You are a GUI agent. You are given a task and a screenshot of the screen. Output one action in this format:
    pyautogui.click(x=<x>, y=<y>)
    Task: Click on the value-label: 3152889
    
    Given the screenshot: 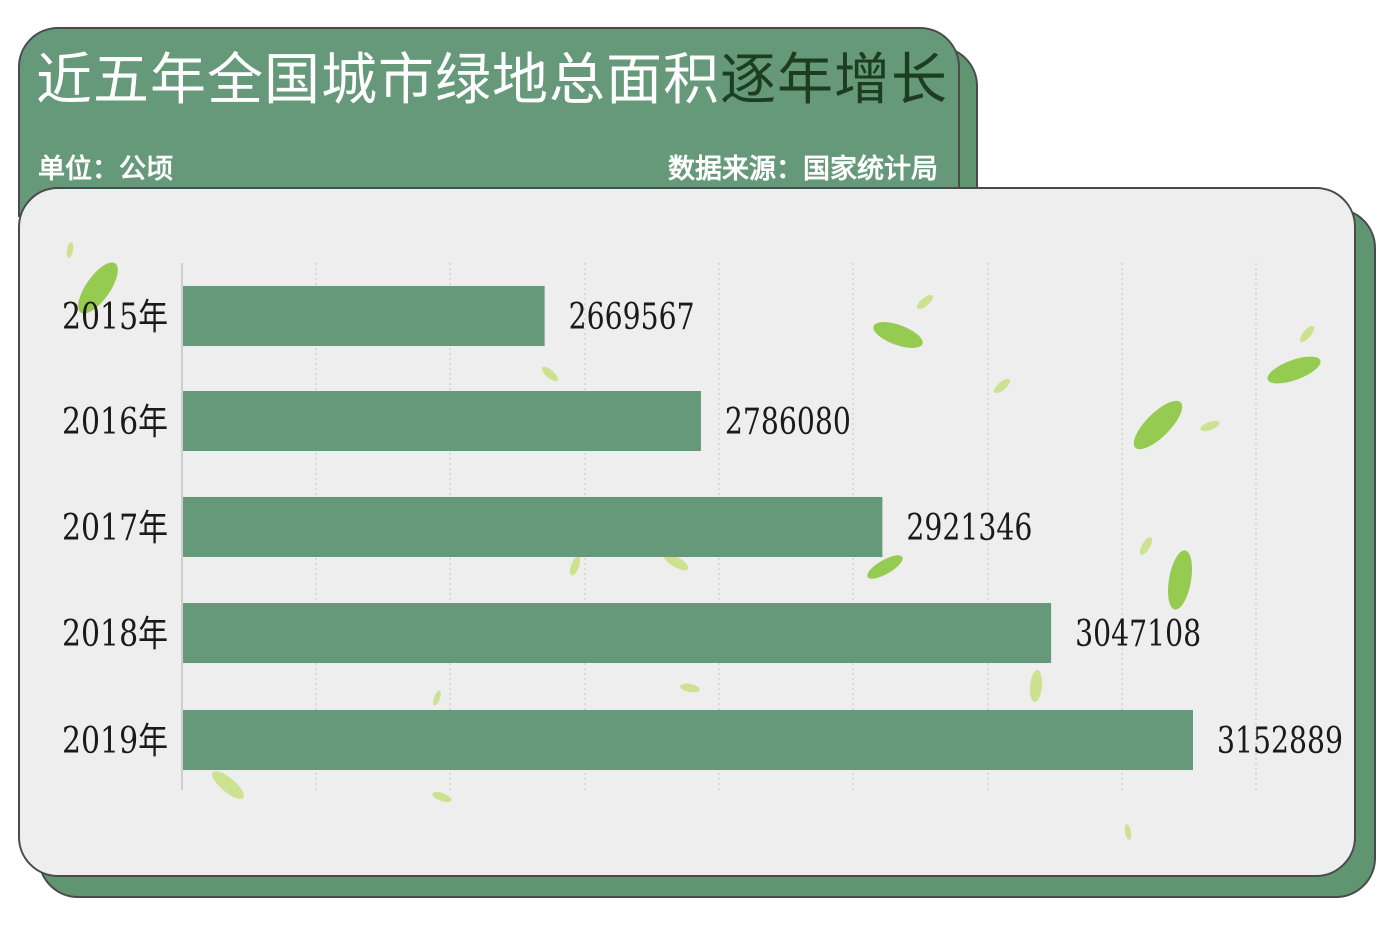 What is the action you would take?
    pyautogui.click(x=1280, y=741)
    